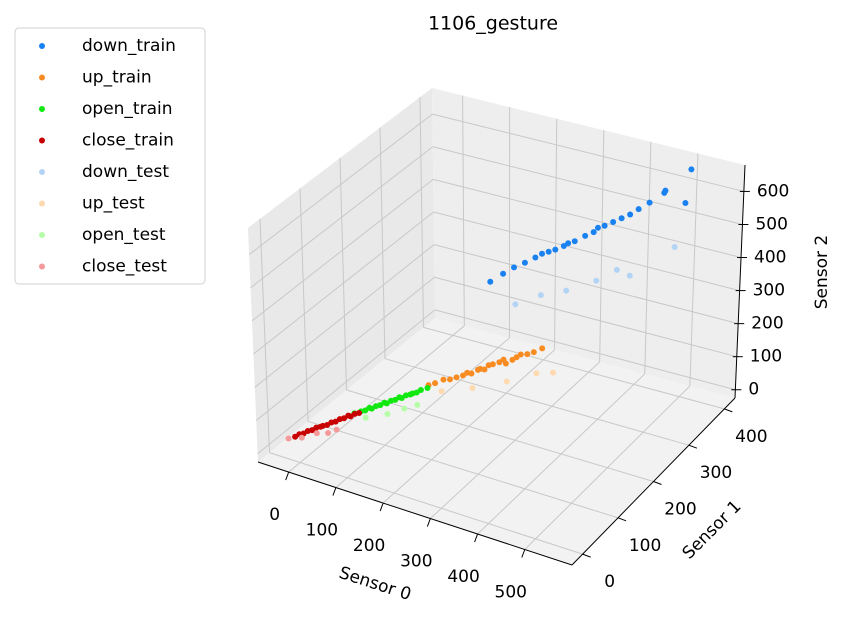 The height and width of the screenshot is (624, 850). Describe the element at coordinates (770, 258) in the screenshot. I see `z-tick-label: 400` at that location.